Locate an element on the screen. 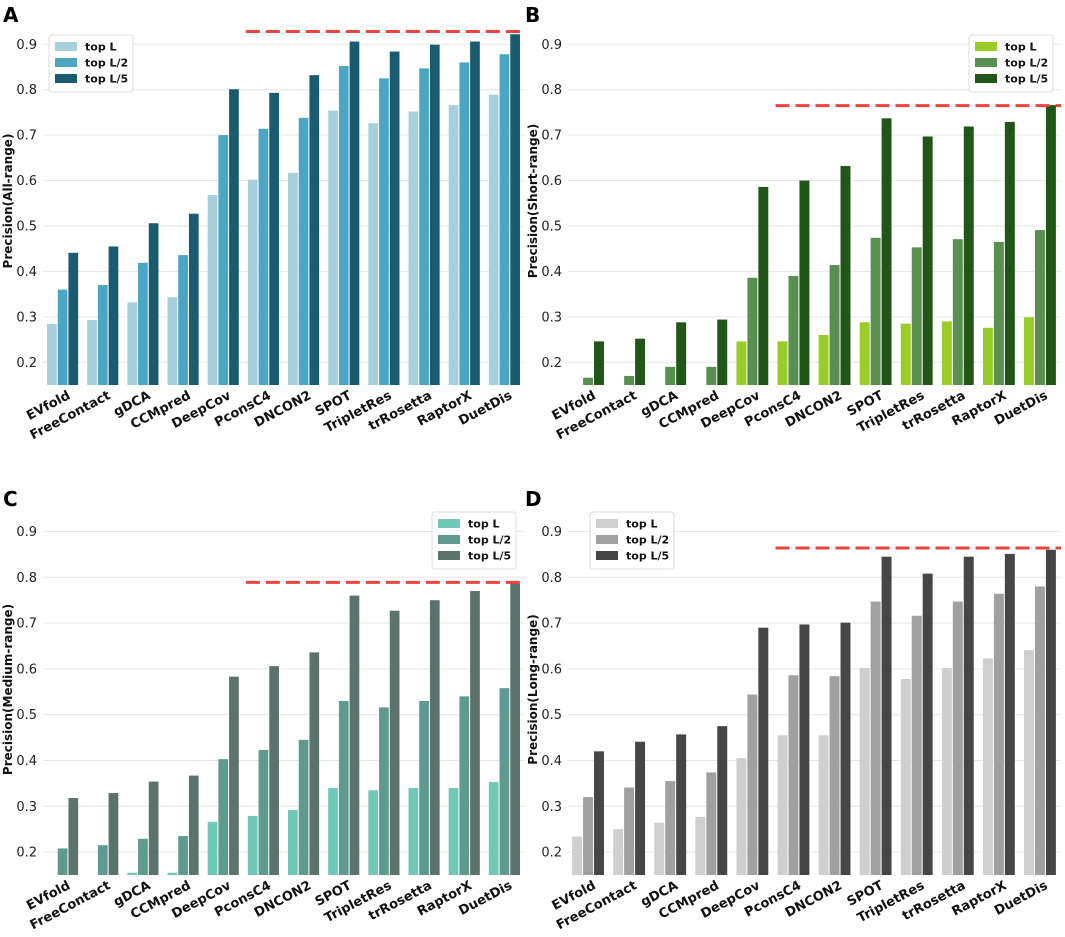 Image resolution: width=1065 pixels, height=937 pixels. y-tick-label: 0.3 is located at coordinates (551, 317).